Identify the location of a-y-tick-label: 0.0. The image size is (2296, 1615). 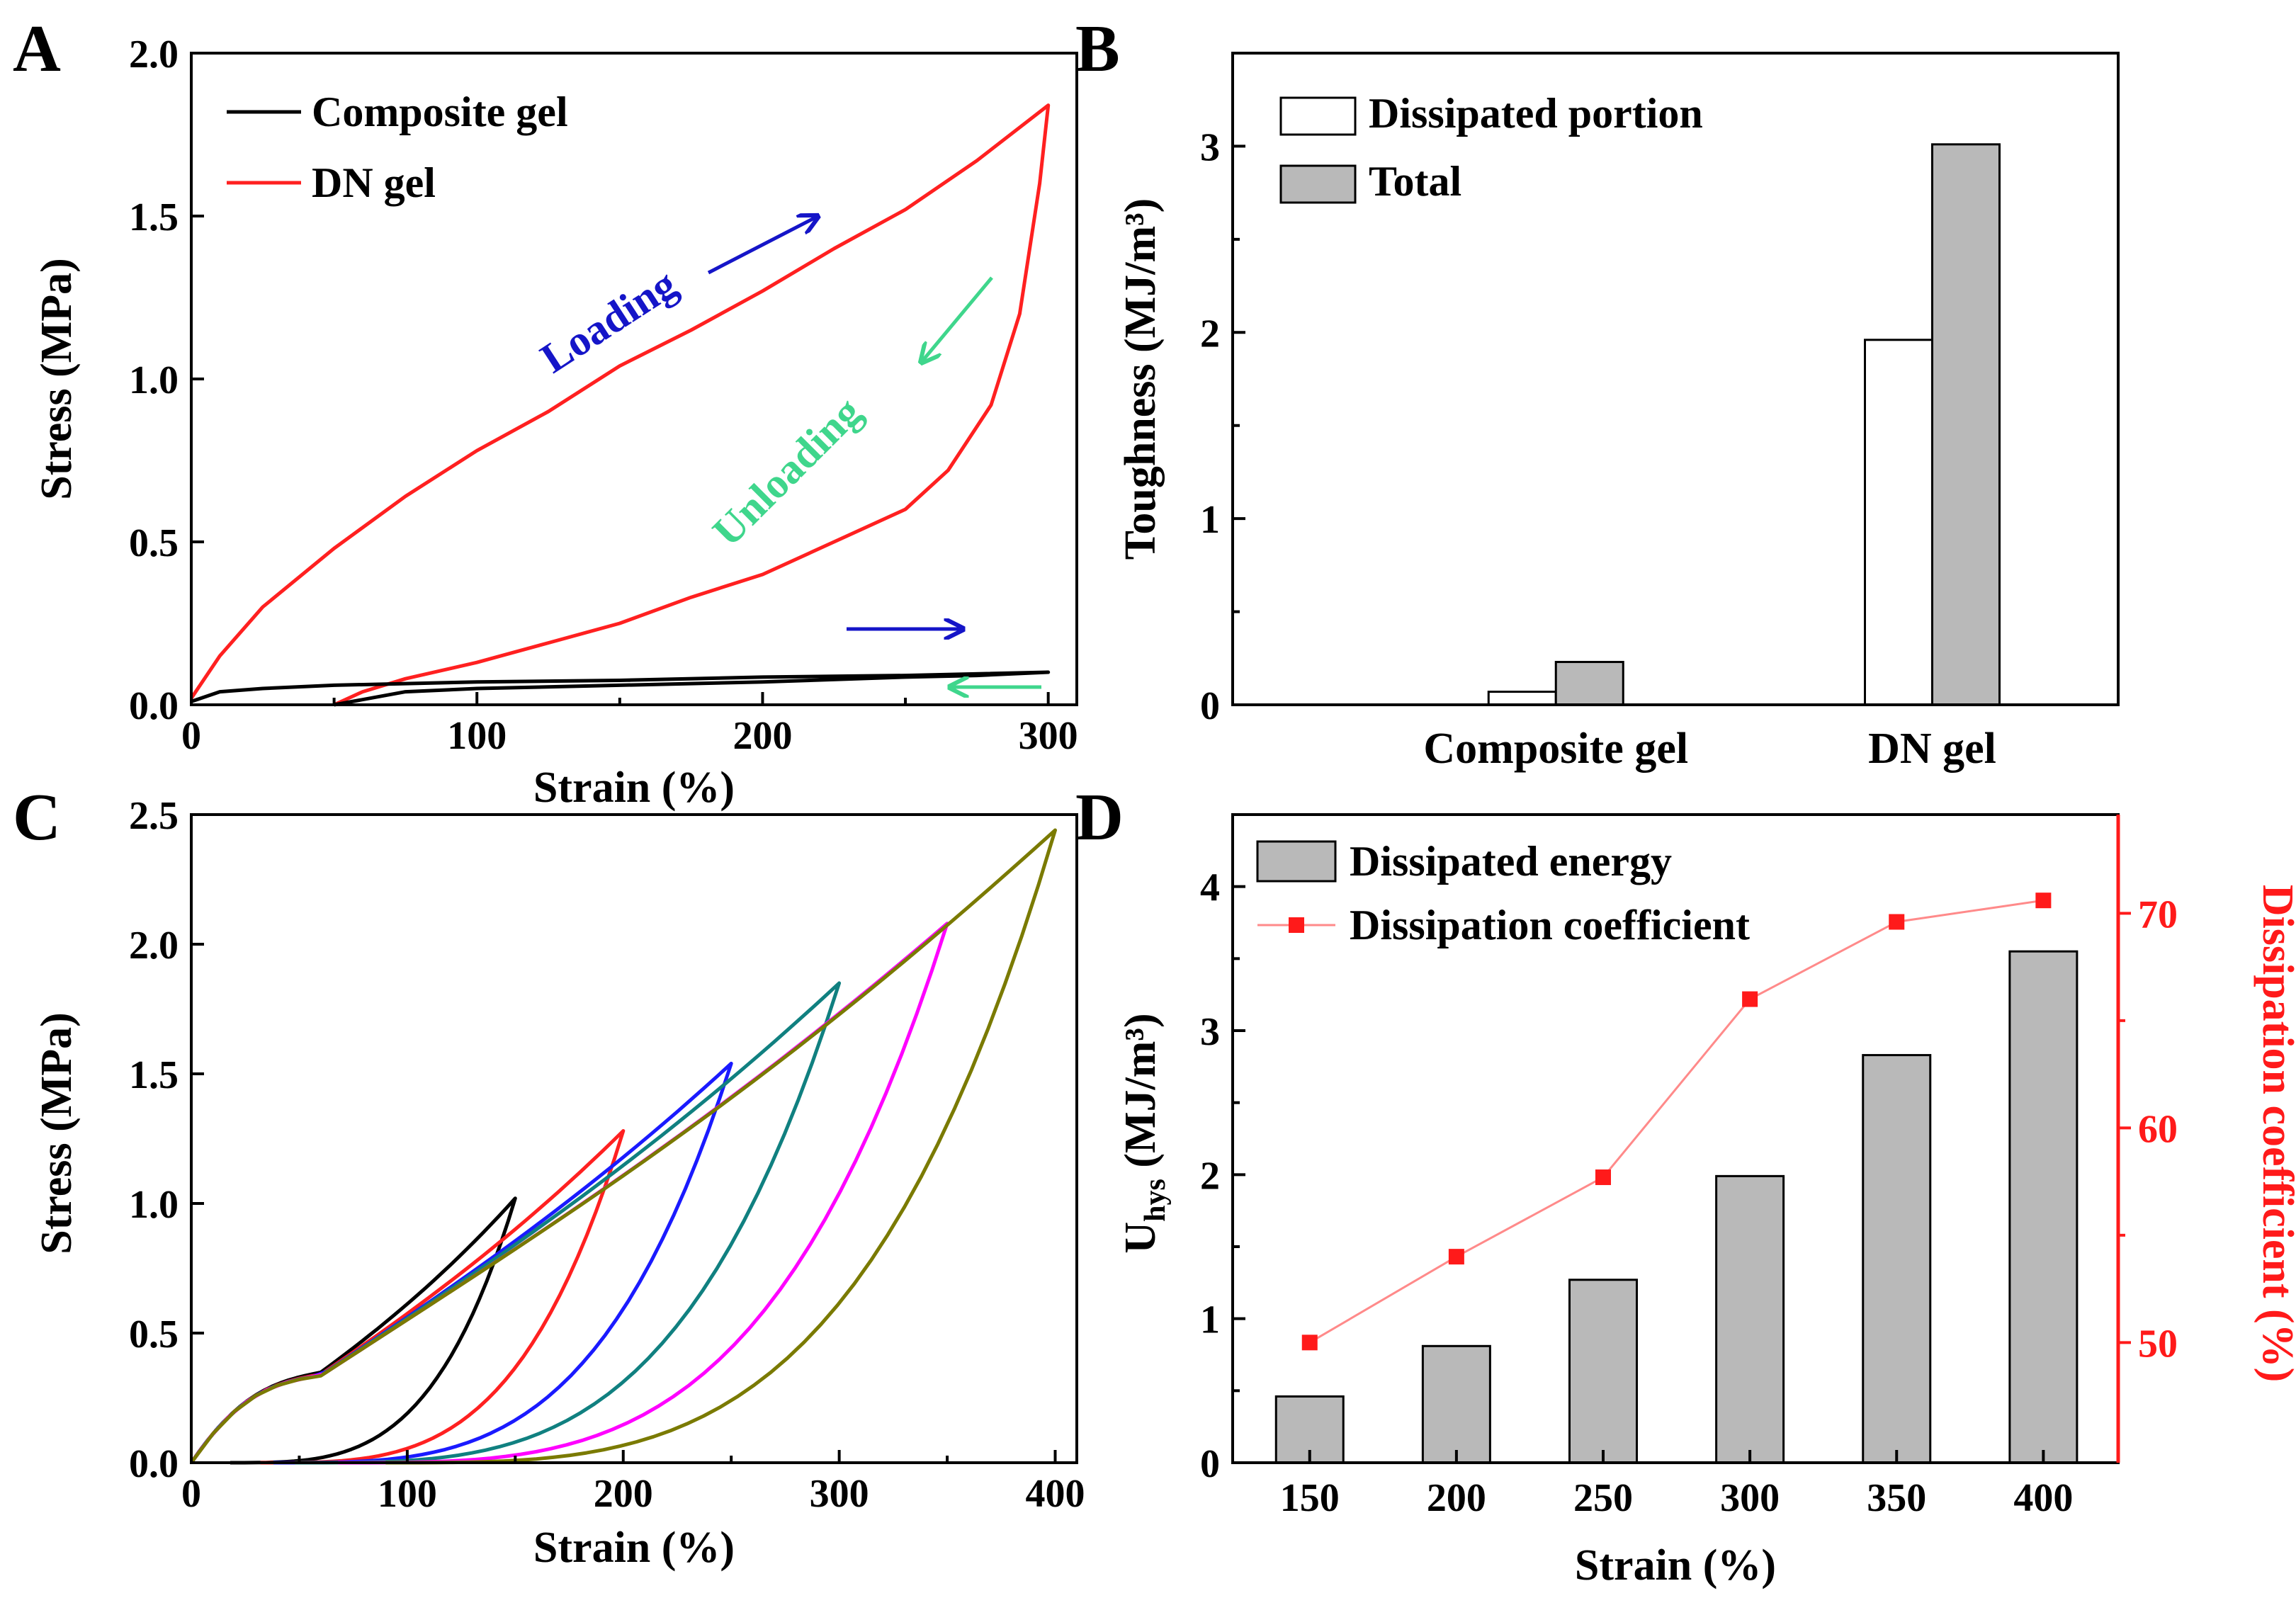
(154, 706).